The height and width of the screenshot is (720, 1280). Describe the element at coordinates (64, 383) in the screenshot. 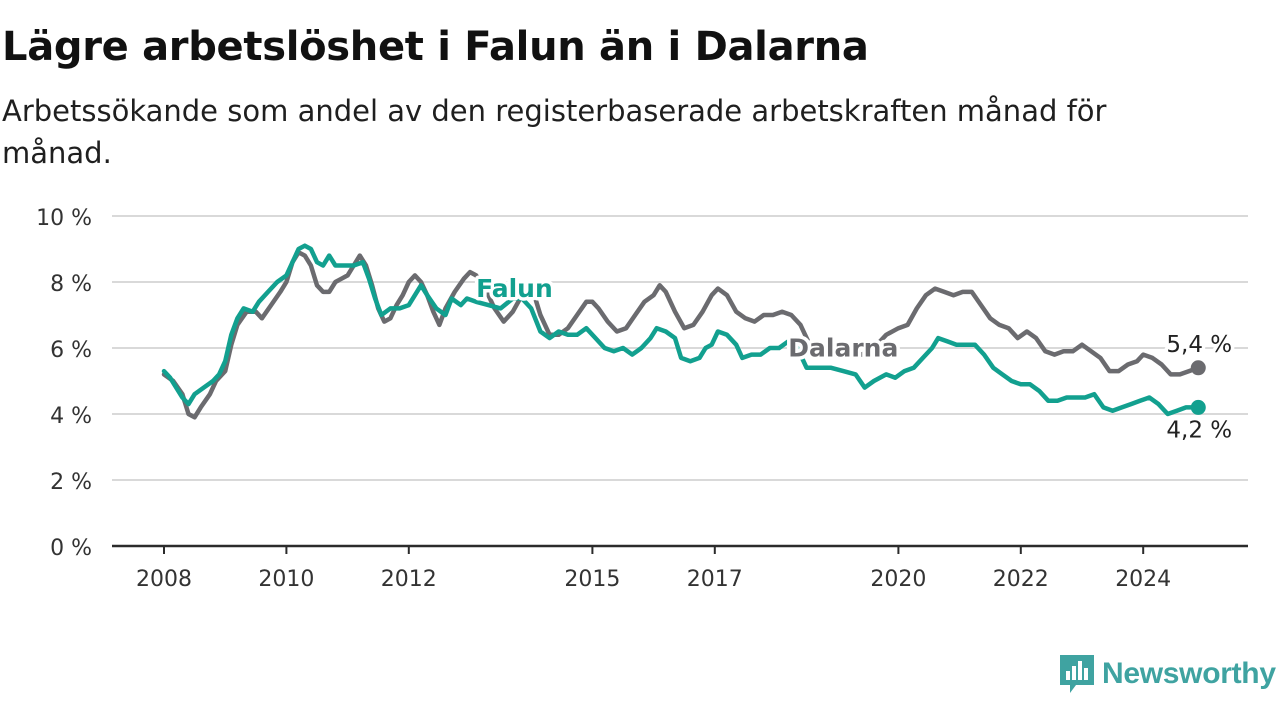

I see `y-axis: 0 % 2 % 4 % 6 % 8 % 10 %` at that location.